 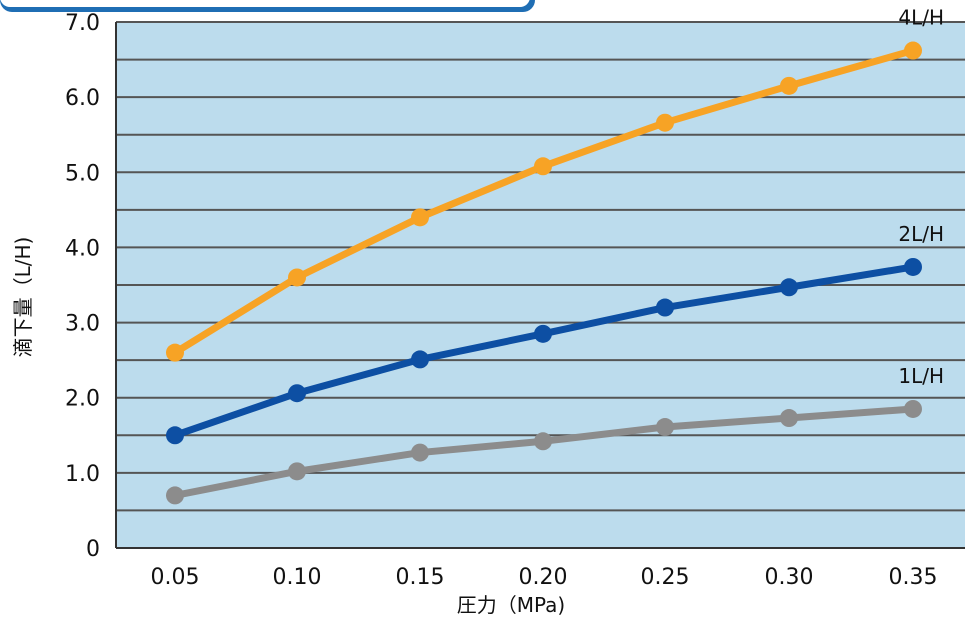 What do you see at coordinates (913, 577) in the screenshot?
I see `x-tick-label: 0.35` at bounding box center [913, 577].